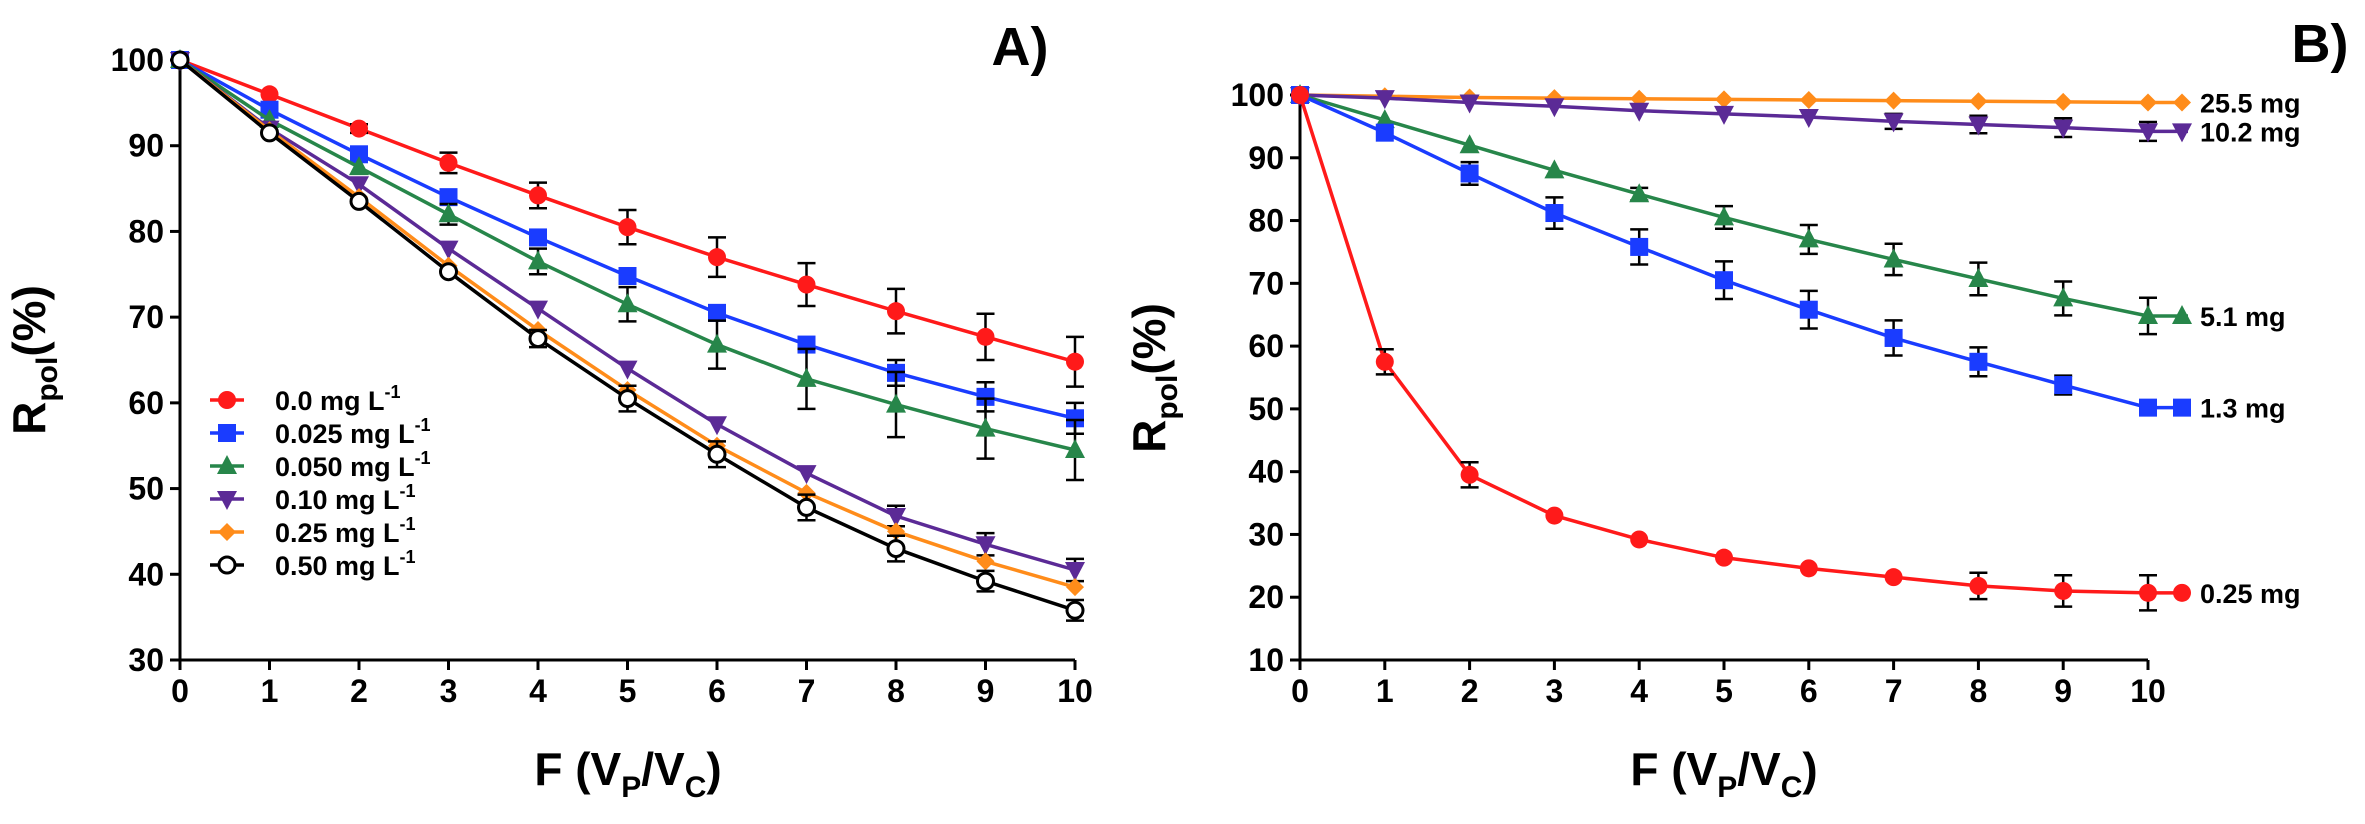 The width and height of the screenshot is (2365, 824). What do you see at coordinates (345, 498) in the screenshot?
I see `legend-label: 0.10 mg L-1` at bounding box center [345, 498].